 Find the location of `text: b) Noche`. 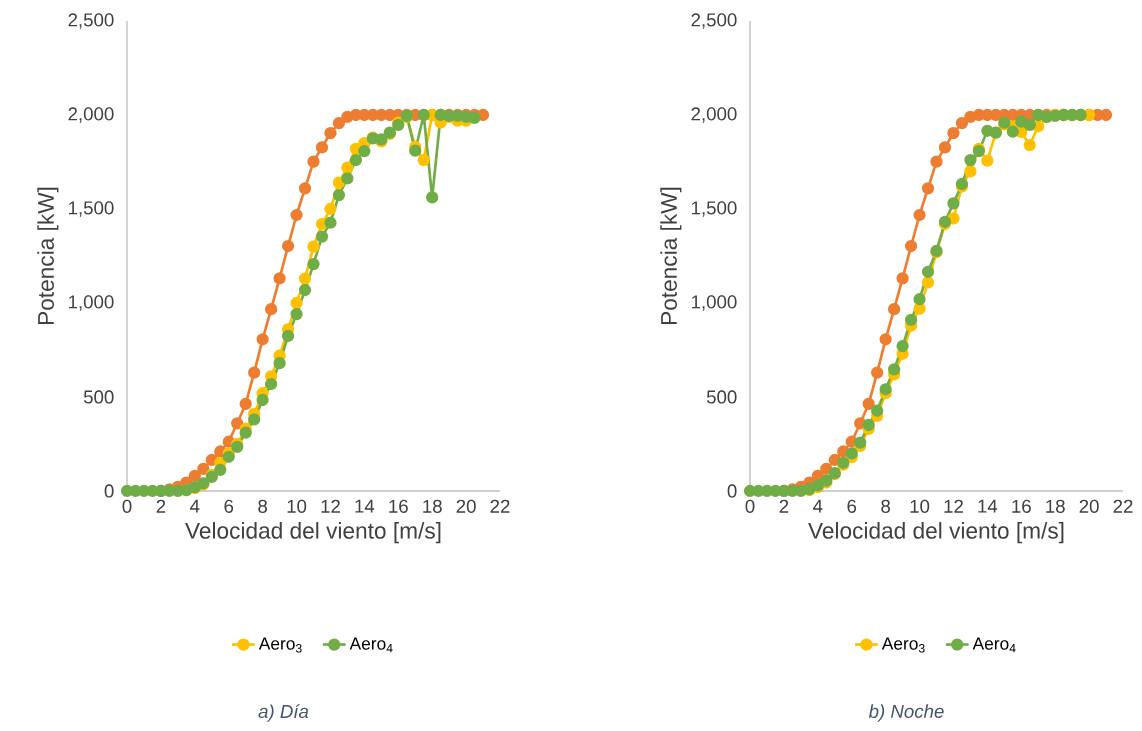

text: b) Noche is located at coordinates (906, 713).